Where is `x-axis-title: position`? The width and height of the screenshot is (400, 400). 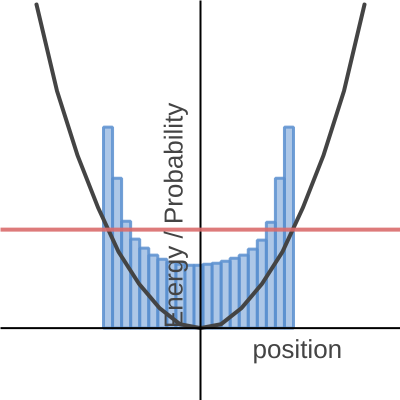
x-axis-title: position is located at coordinates (297, 349).